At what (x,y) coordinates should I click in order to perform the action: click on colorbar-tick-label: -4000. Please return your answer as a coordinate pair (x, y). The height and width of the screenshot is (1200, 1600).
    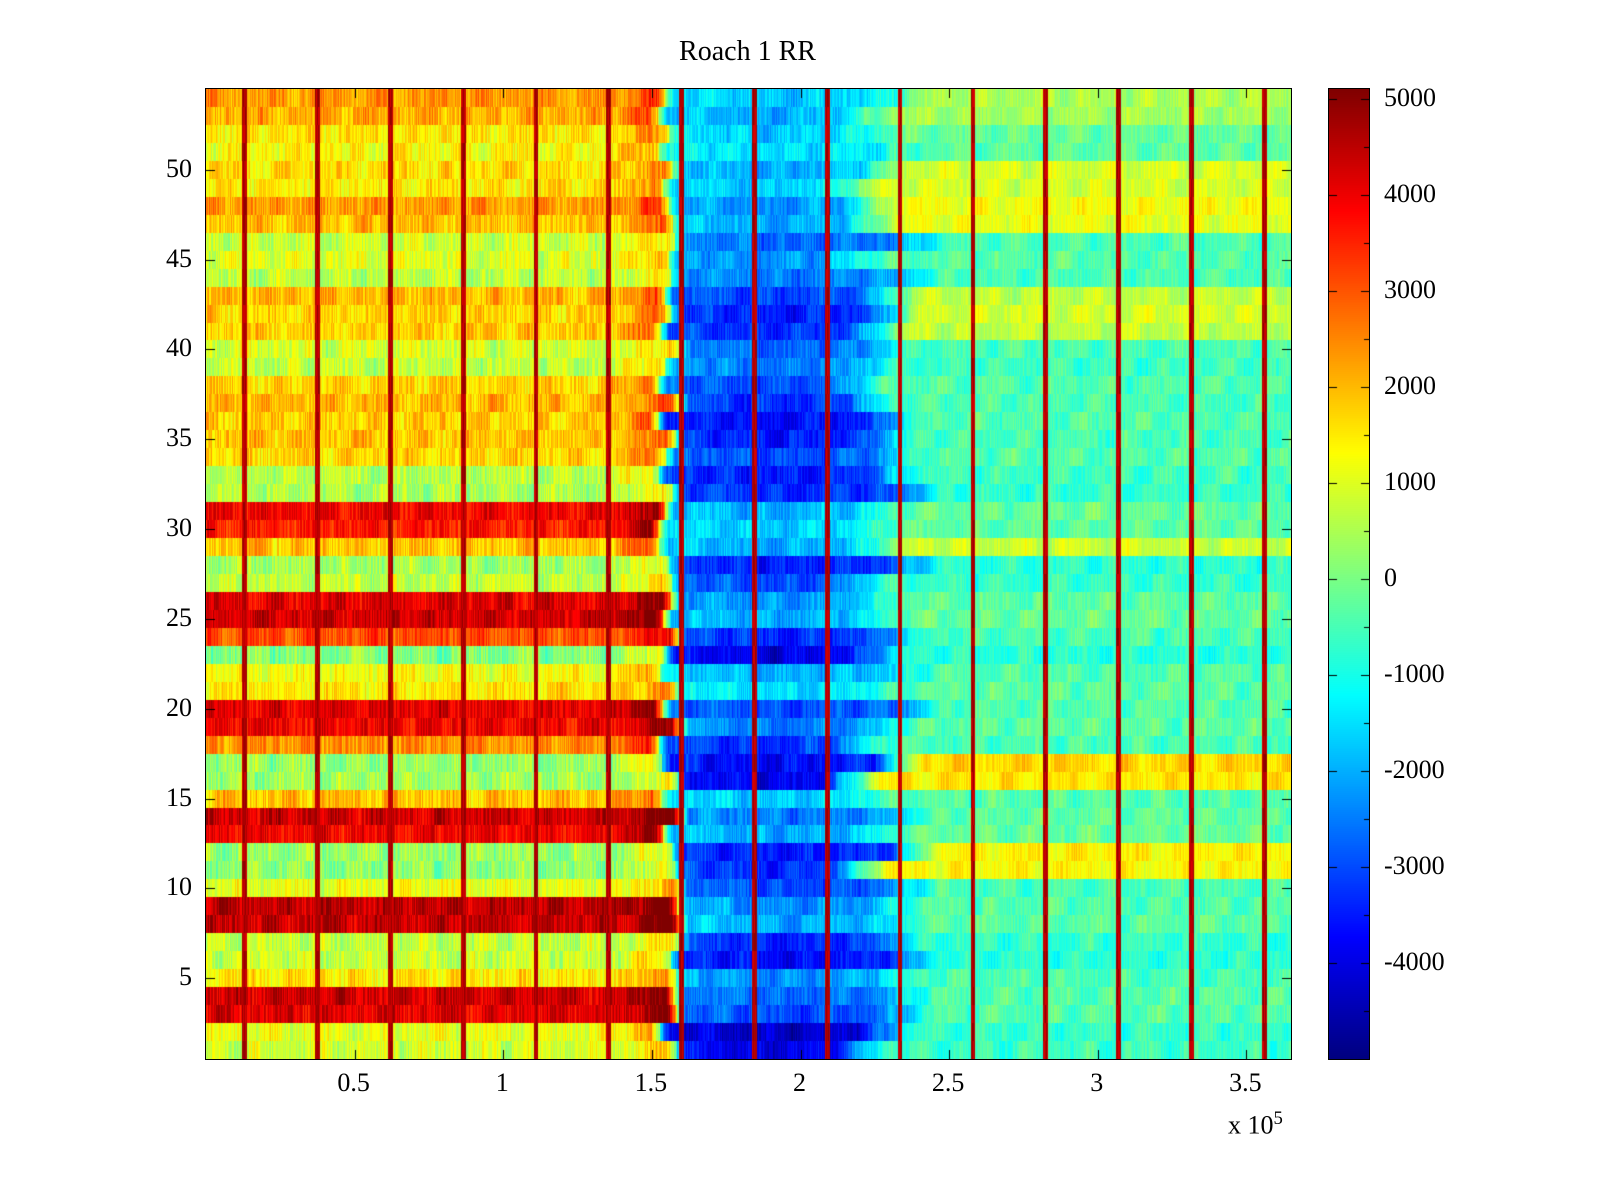
    Looking at the image, I should click on (1414, 961).